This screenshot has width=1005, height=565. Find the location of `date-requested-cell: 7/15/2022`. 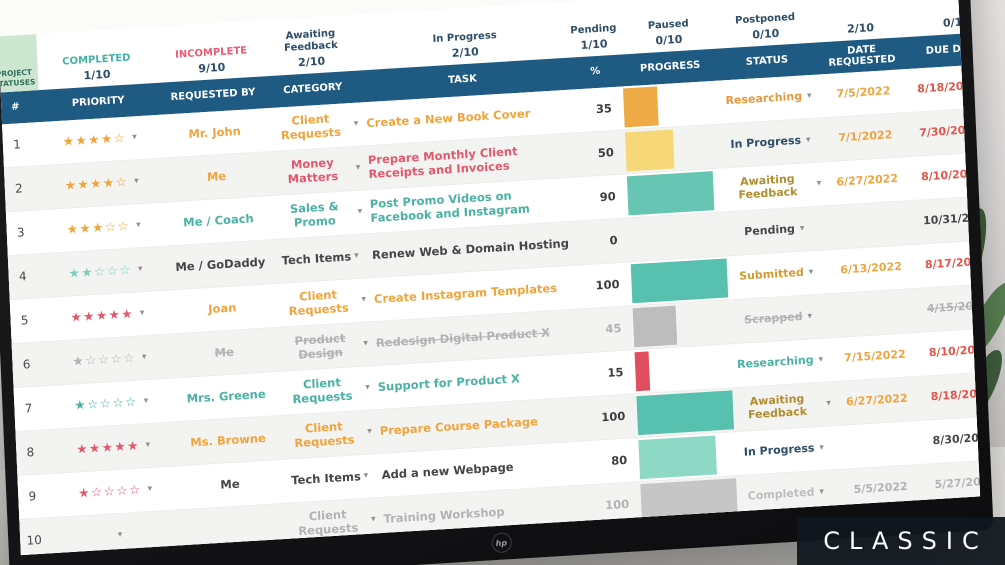

date-requested-cell: 7/15/2022 is located at coordinates (874, 356).